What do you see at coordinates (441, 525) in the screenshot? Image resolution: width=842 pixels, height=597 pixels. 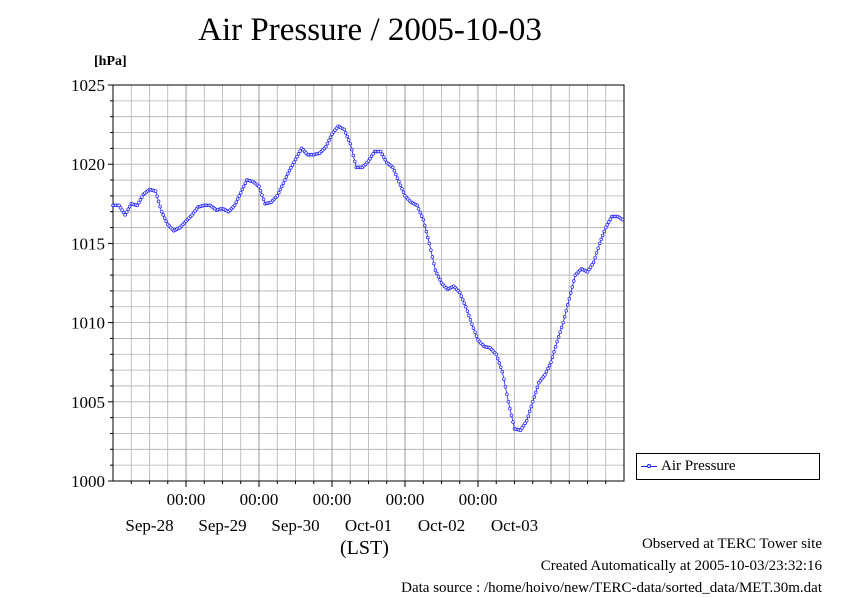 I see `x-day-label: Oct-02` at bounding box center [441, 525].